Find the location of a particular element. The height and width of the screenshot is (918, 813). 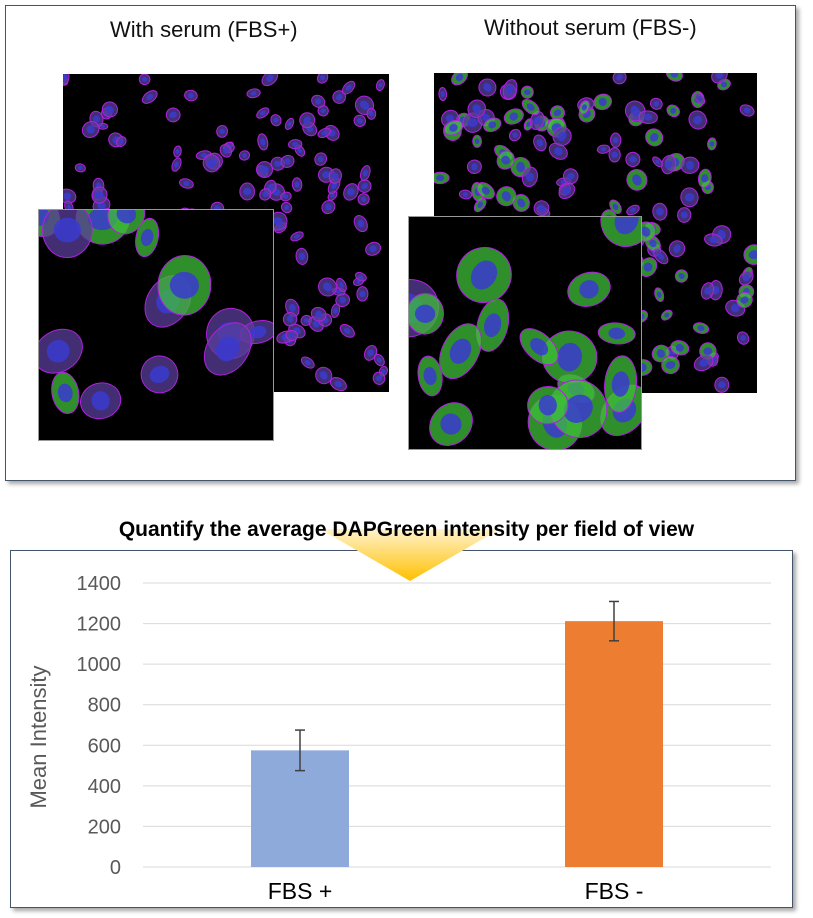

y-tick-label: 1200 is located at coordinates (99, 625).